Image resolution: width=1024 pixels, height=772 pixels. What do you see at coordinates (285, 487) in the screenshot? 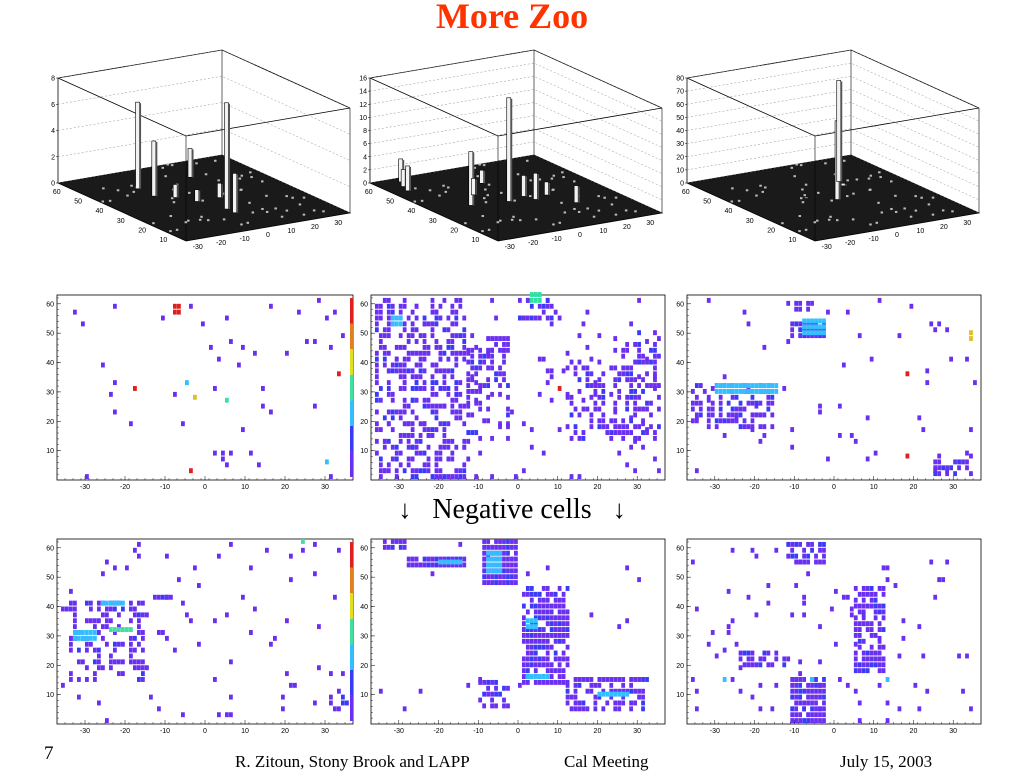
I see `mid-1-xtick: 20` at bounding box center [285, 487].